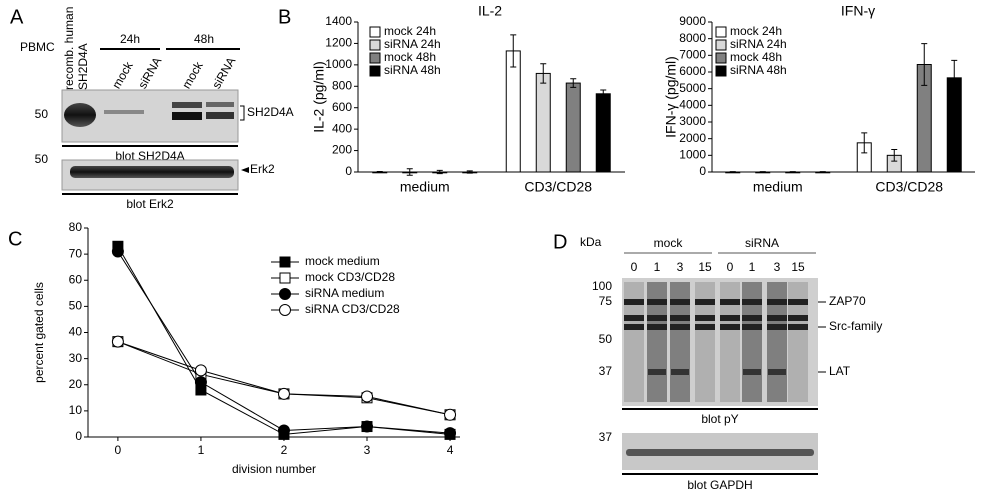 The height and width of the screenshot is (494, 987). What do you see at coordinates (490, 11) in the screenshot?
I see `chart-title: IL-2` at bounding box center [490, 11].